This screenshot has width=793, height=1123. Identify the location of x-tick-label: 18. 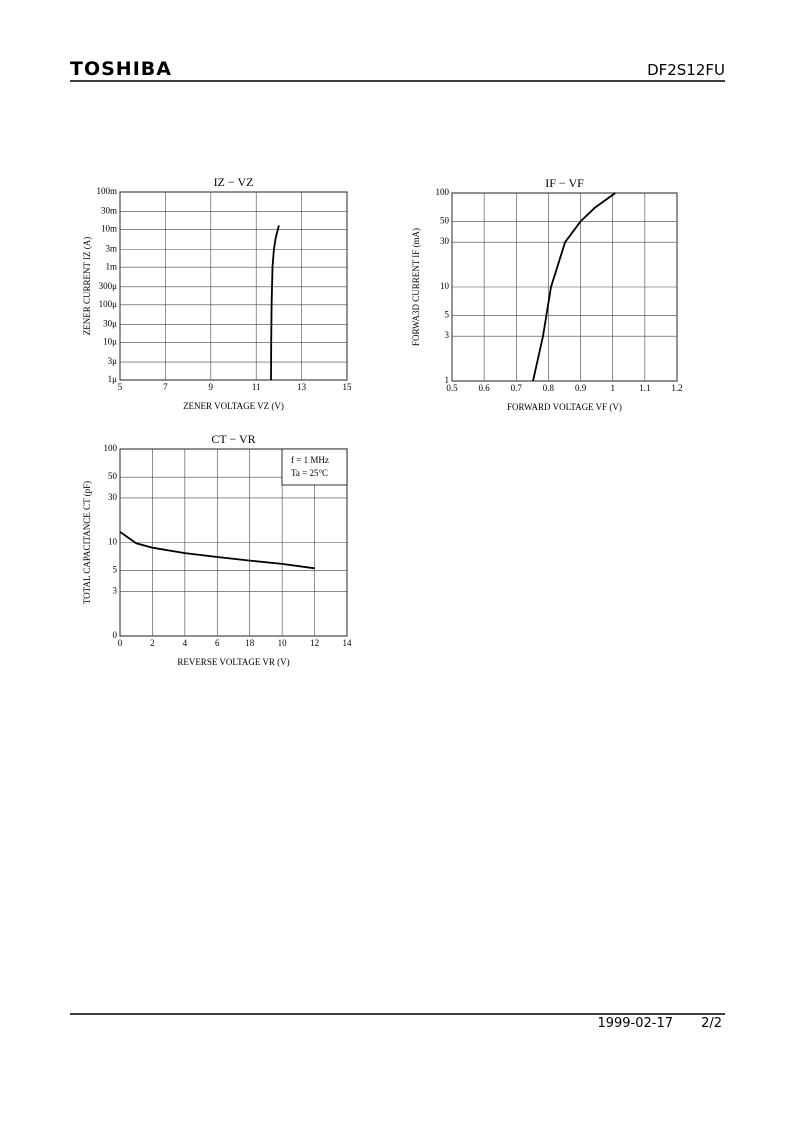
(250, 643).